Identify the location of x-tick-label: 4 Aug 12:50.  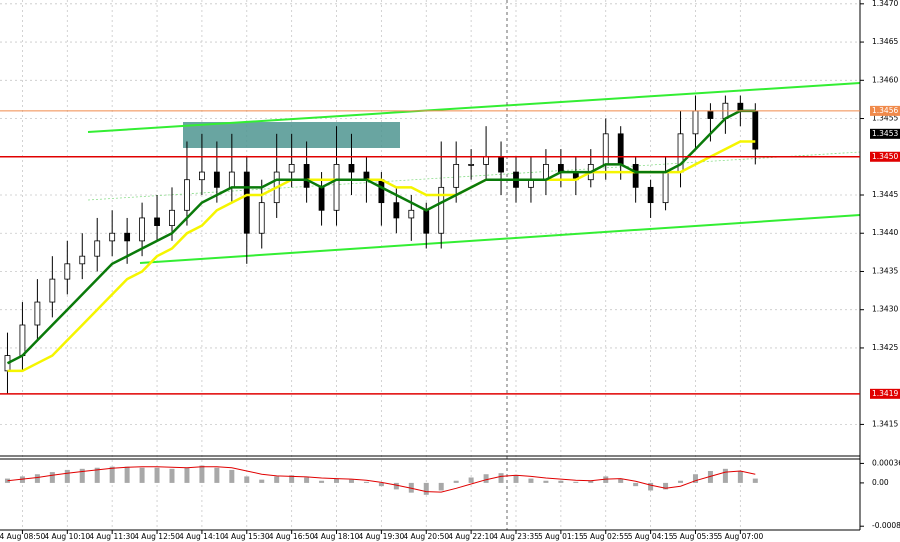
(157, 536).